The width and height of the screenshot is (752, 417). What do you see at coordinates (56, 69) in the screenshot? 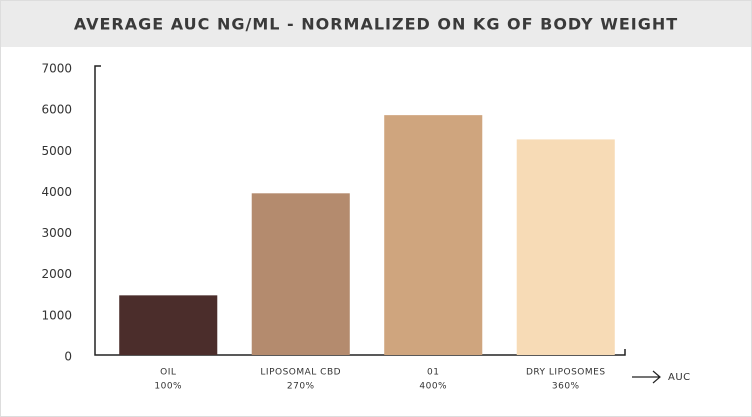
I see `y-tick-label: 7000` at bounding box center [56, 69].